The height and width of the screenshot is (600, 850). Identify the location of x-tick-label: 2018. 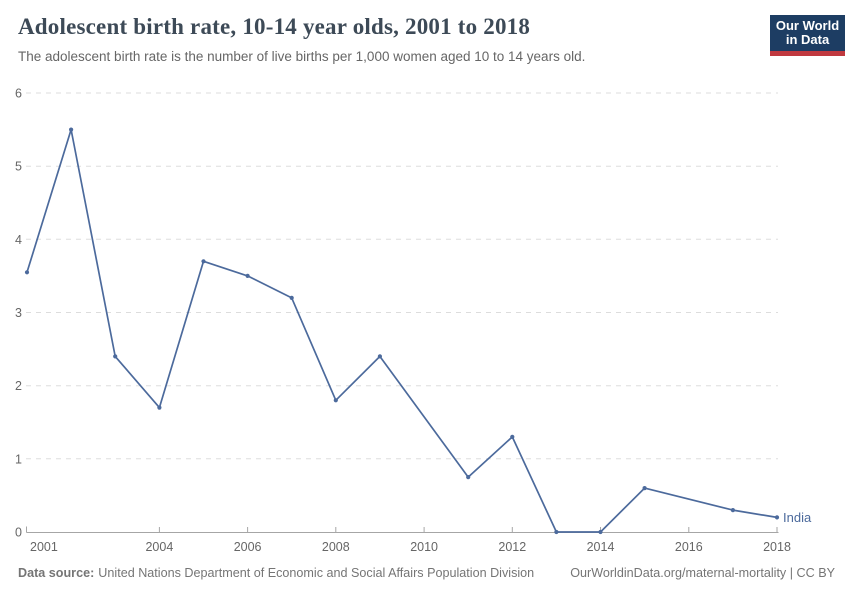
(777, 547).